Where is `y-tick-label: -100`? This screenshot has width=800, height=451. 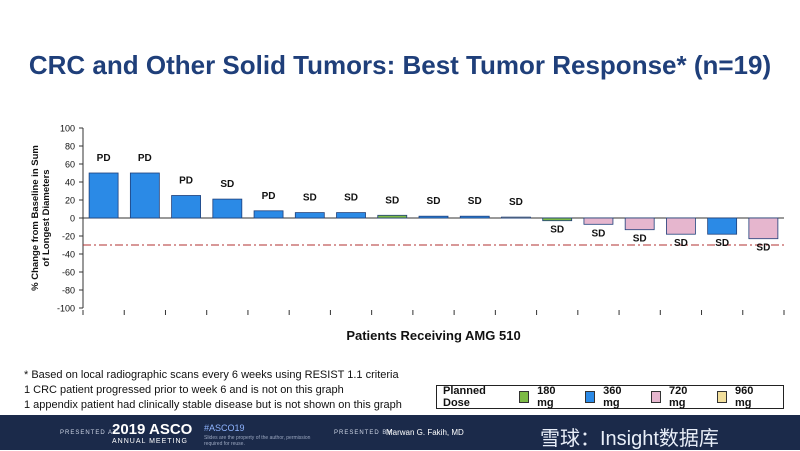
y-tick-label: -100 is located at coordinates (66, 309).